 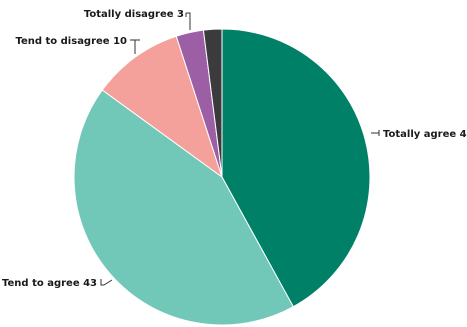 What do you see at coordinates (135, 46) in the screenshot?
I see `leader-line-tend-to-disagree` at bounding box center [135, 46].